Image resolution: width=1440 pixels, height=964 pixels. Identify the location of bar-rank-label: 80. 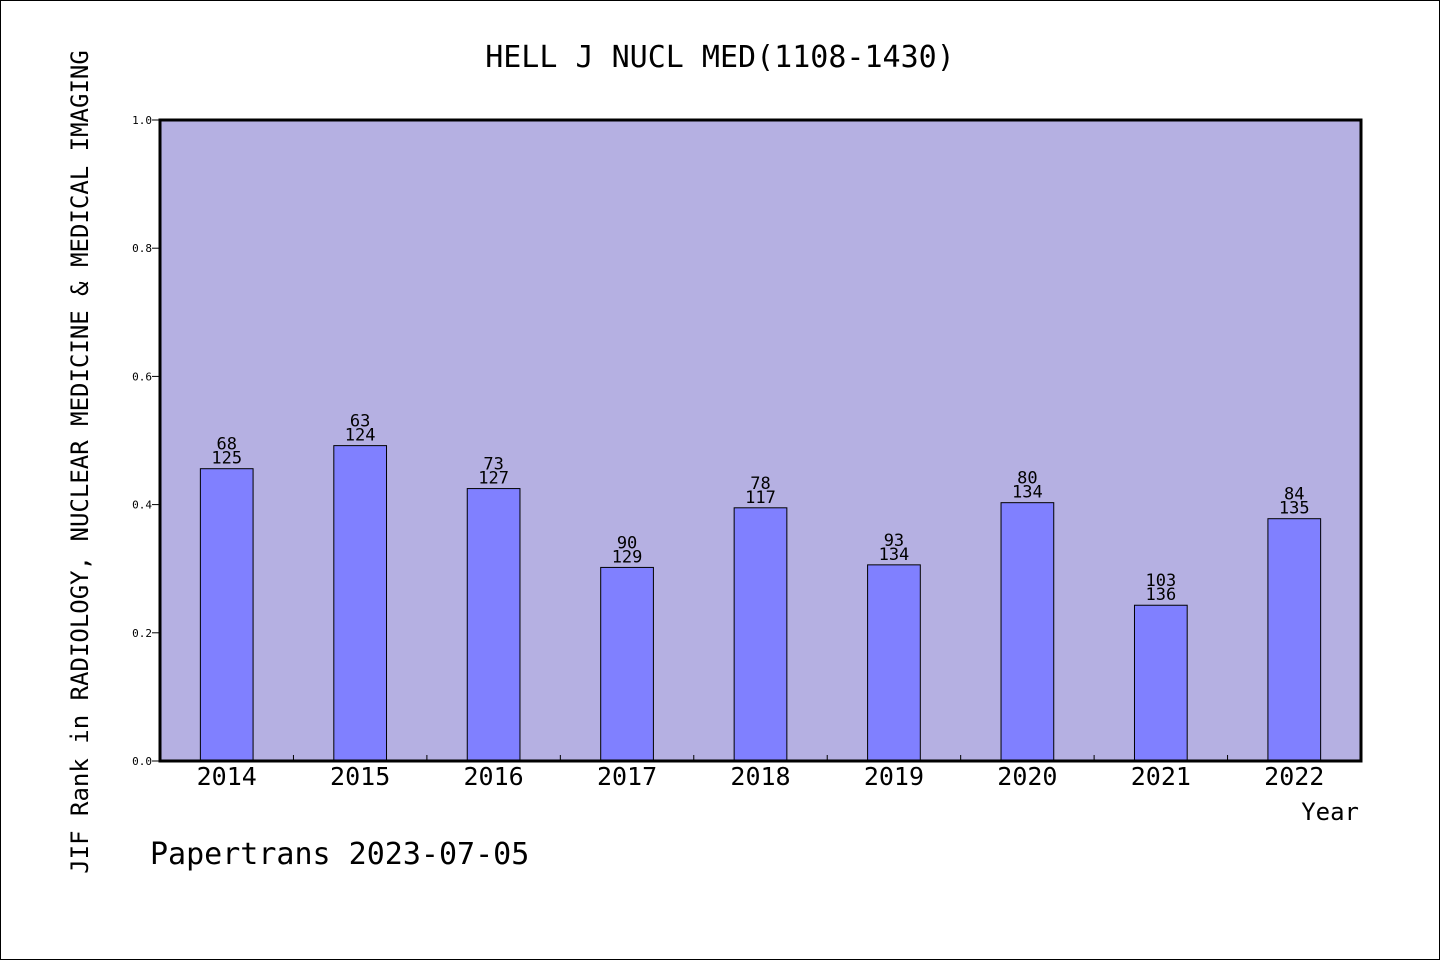
(1027, 479).